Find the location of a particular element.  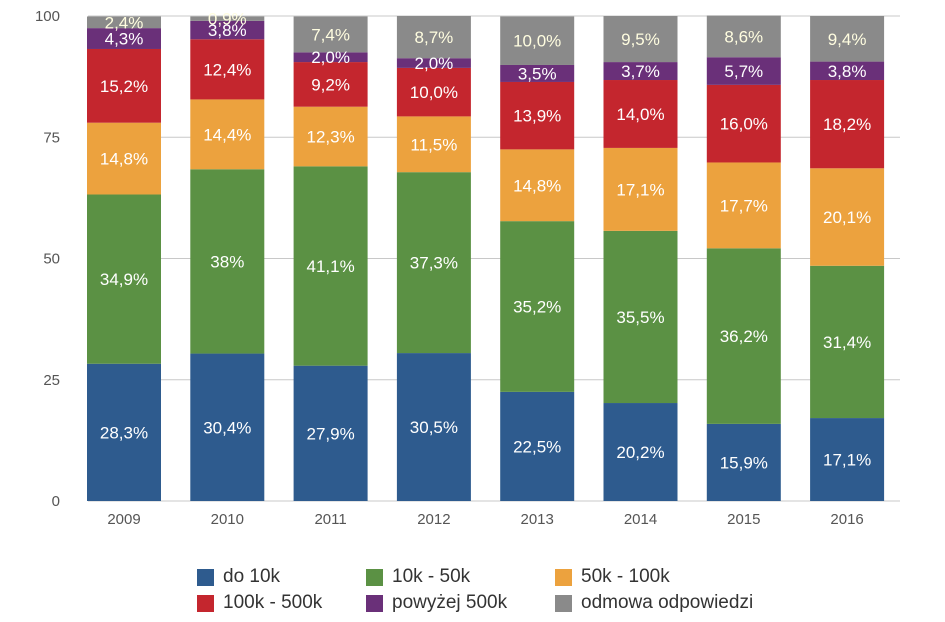

data-label: 31,4% is located at coordinates (847, 342).